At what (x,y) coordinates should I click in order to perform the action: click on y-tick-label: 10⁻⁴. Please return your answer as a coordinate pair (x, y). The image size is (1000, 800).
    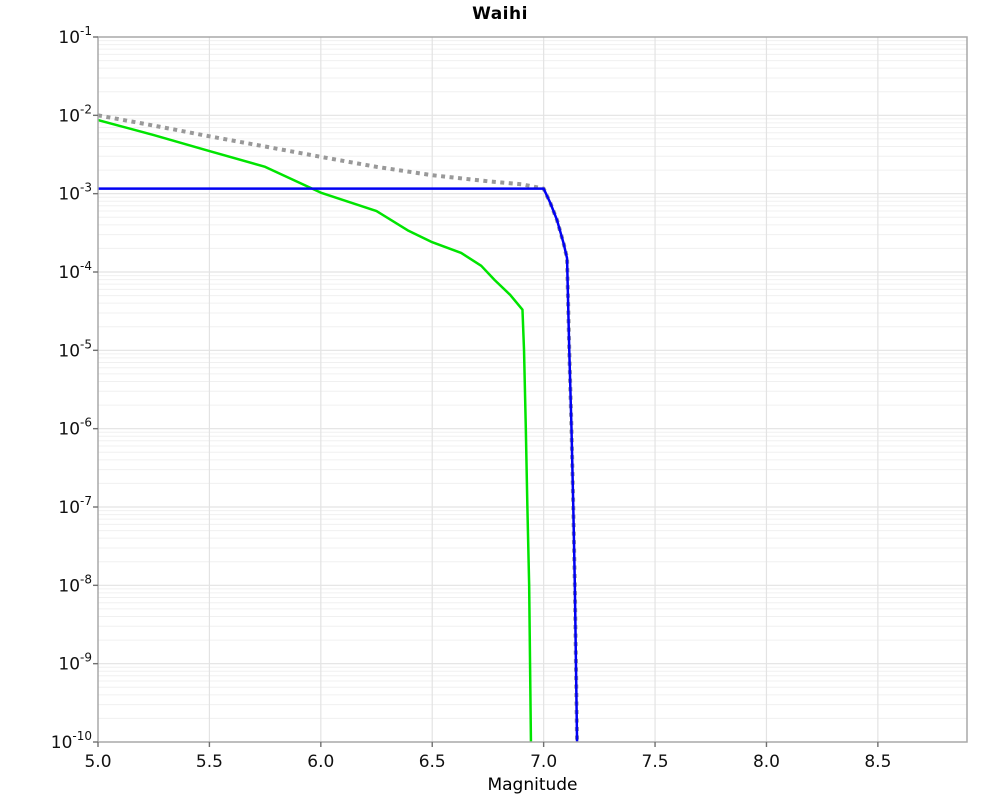
    Looking at the image, I should click on (75, 271).